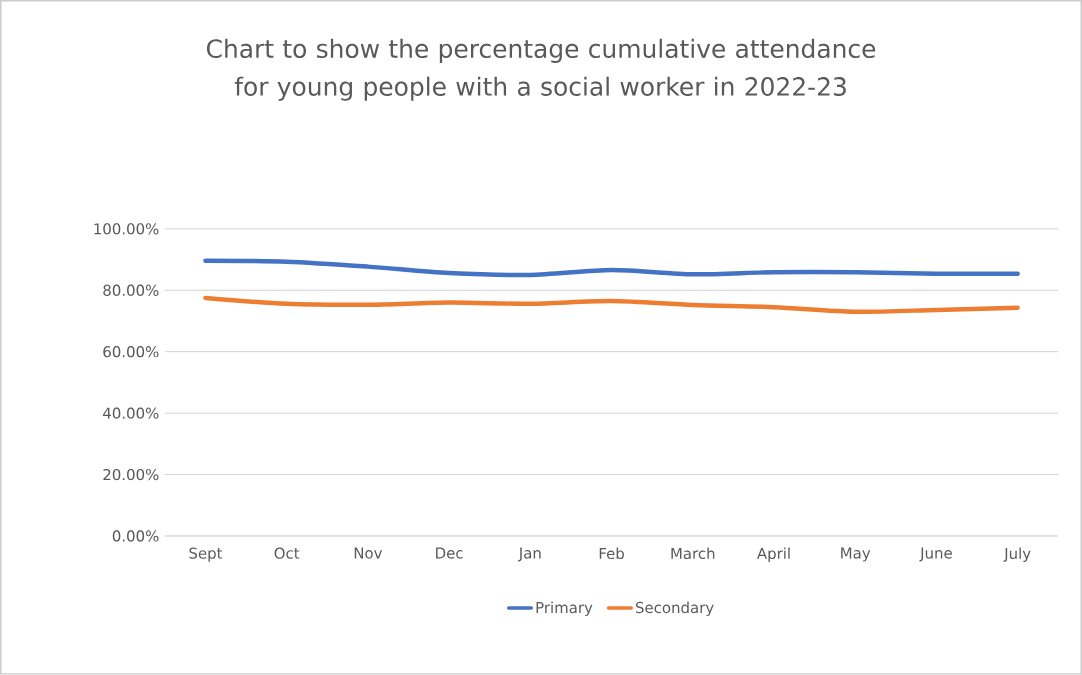 This screenshot has width=1082, height=675. I want to click on x-tick-label: May, so click(856, 554).